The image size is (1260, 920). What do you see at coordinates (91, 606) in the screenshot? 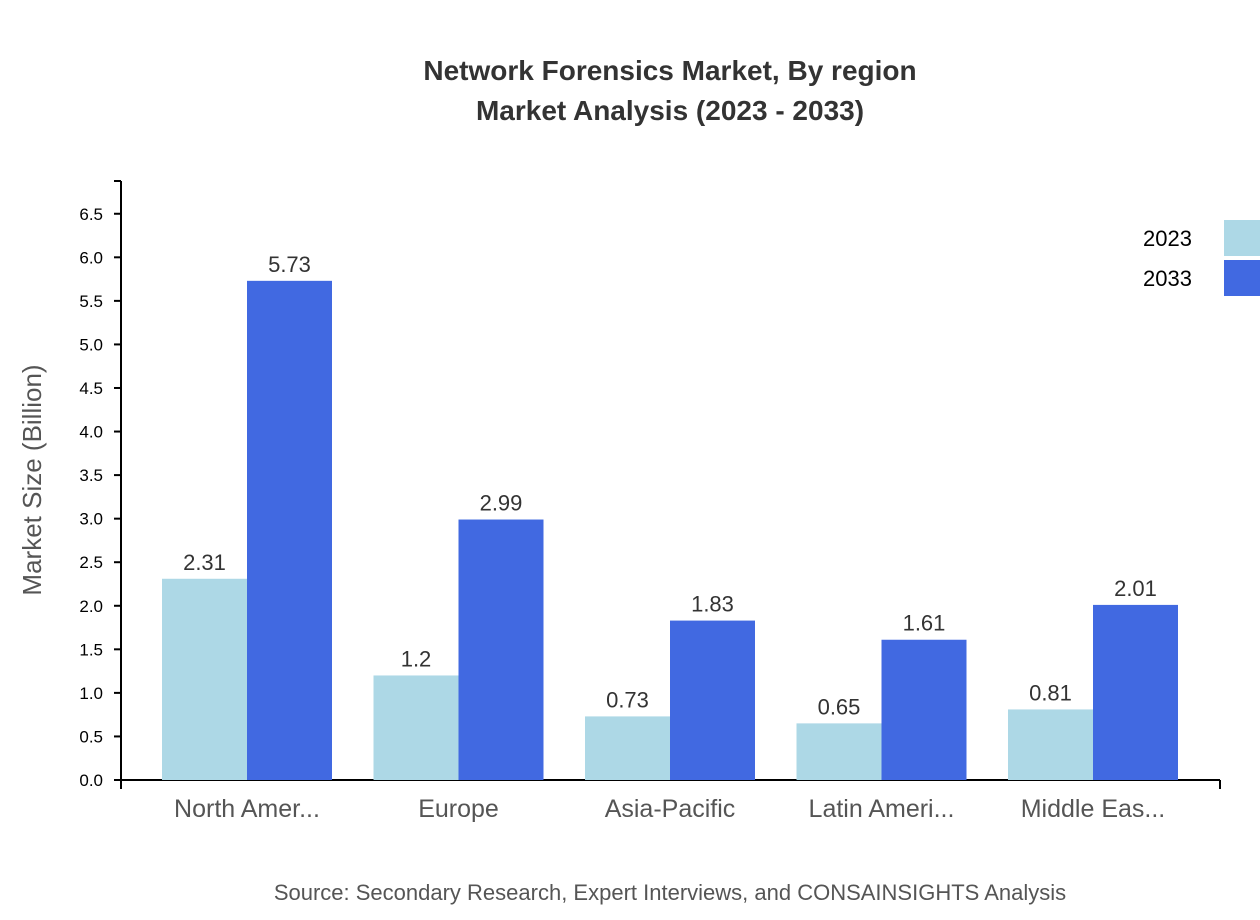
I see `y-tick-label: 2.0` at bounding box center [91, 606].